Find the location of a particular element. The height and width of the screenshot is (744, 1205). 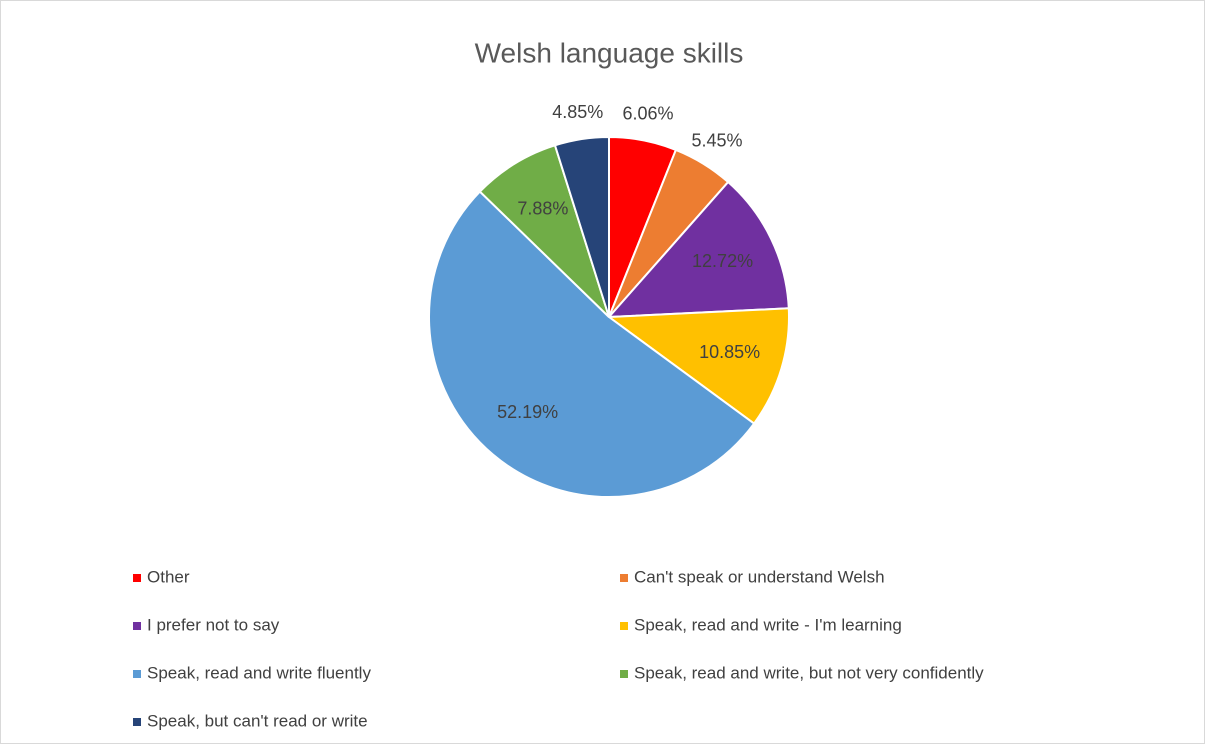

data-label: 12.72% is located at coordinates (722, 261).